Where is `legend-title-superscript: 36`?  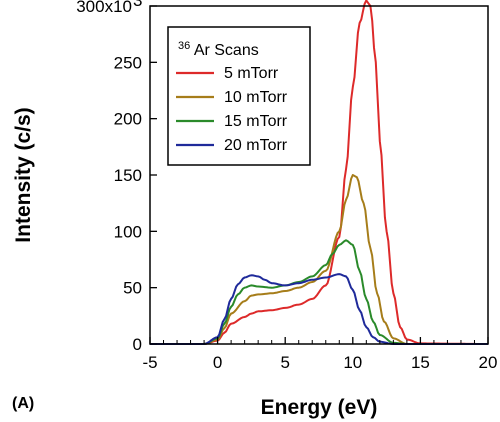
legend-title-superscript: 36 is located at coordinates (184, 46).